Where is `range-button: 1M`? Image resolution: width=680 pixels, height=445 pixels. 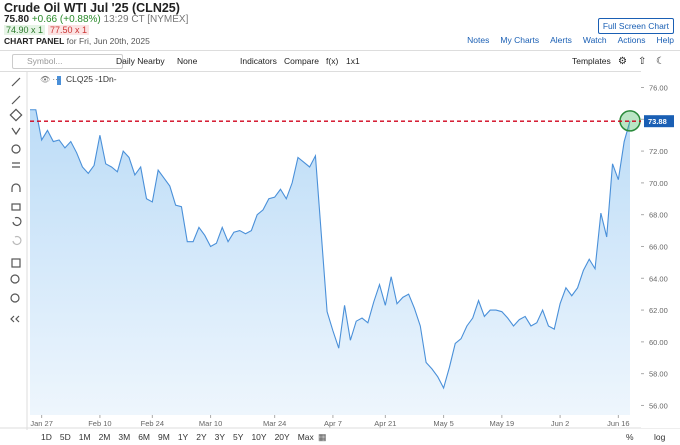 range-button: 1M is located at coordinates (85, 437).